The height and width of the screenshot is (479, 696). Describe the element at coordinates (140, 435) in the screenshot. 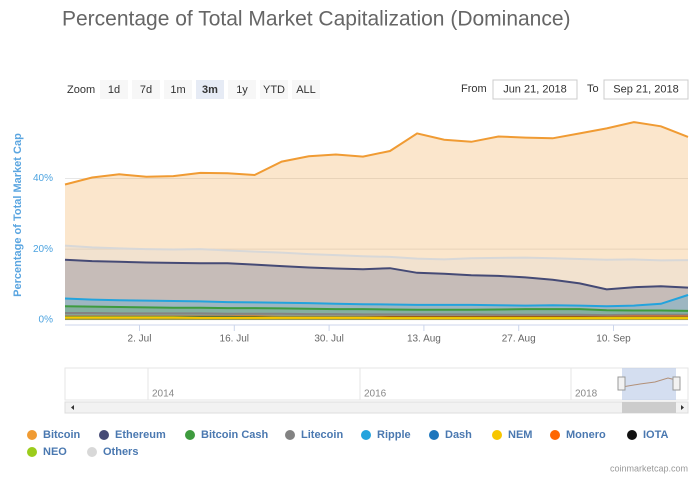

I see `legend-label: Ethereum` at that location.